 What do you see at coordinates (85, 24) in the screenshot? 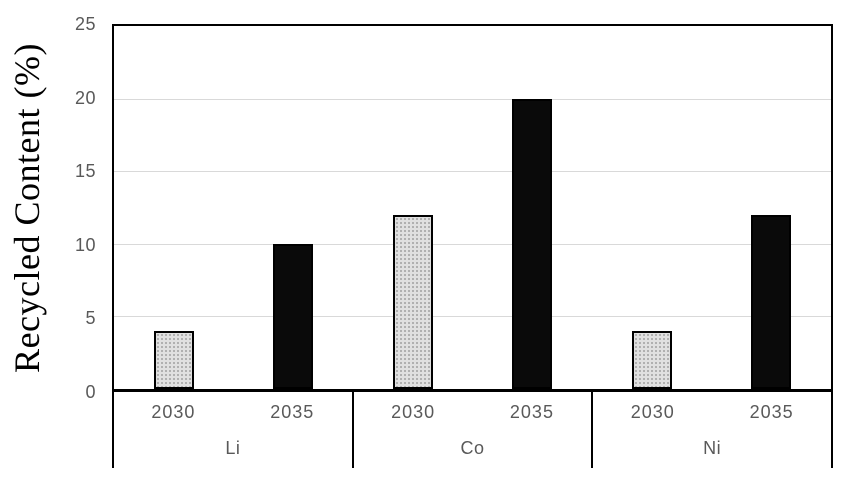
I see `y-tick-label: 25` at bounding box center [85, 24].